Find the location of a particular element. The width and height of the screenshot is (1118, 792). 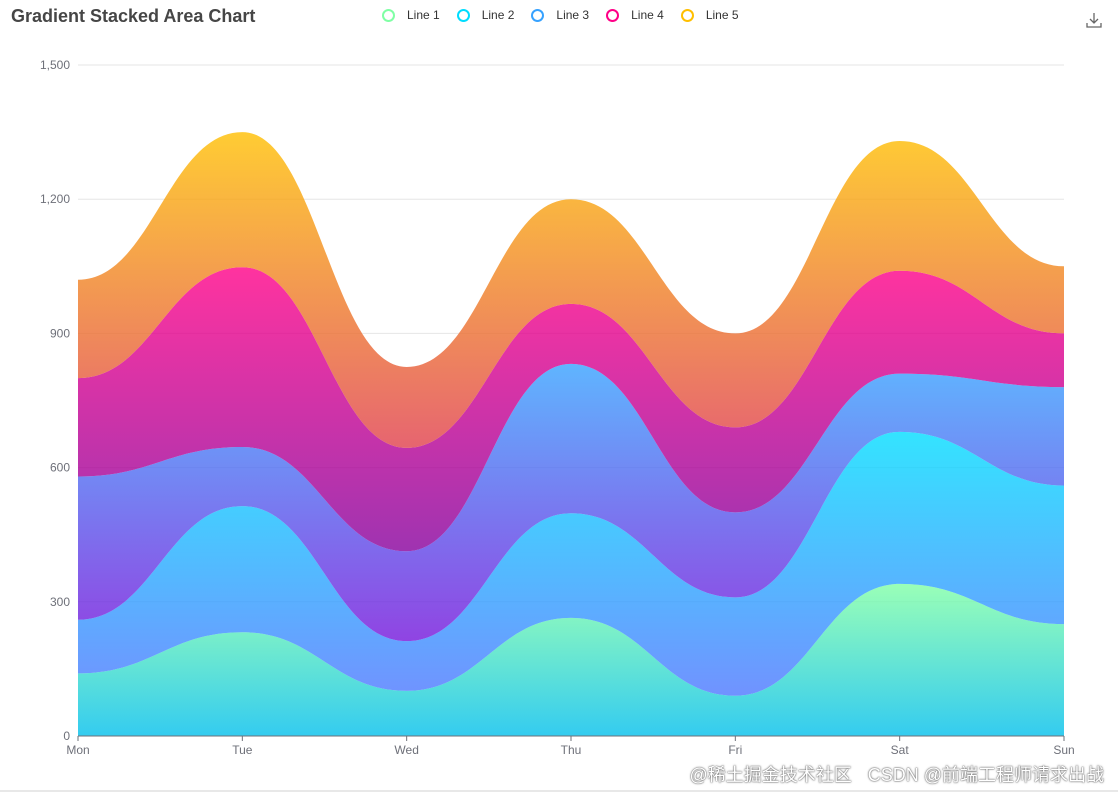

legend: Line 1 Line 2 Line 3 Line 4 Line 5 is located at coordinates (569, 15).